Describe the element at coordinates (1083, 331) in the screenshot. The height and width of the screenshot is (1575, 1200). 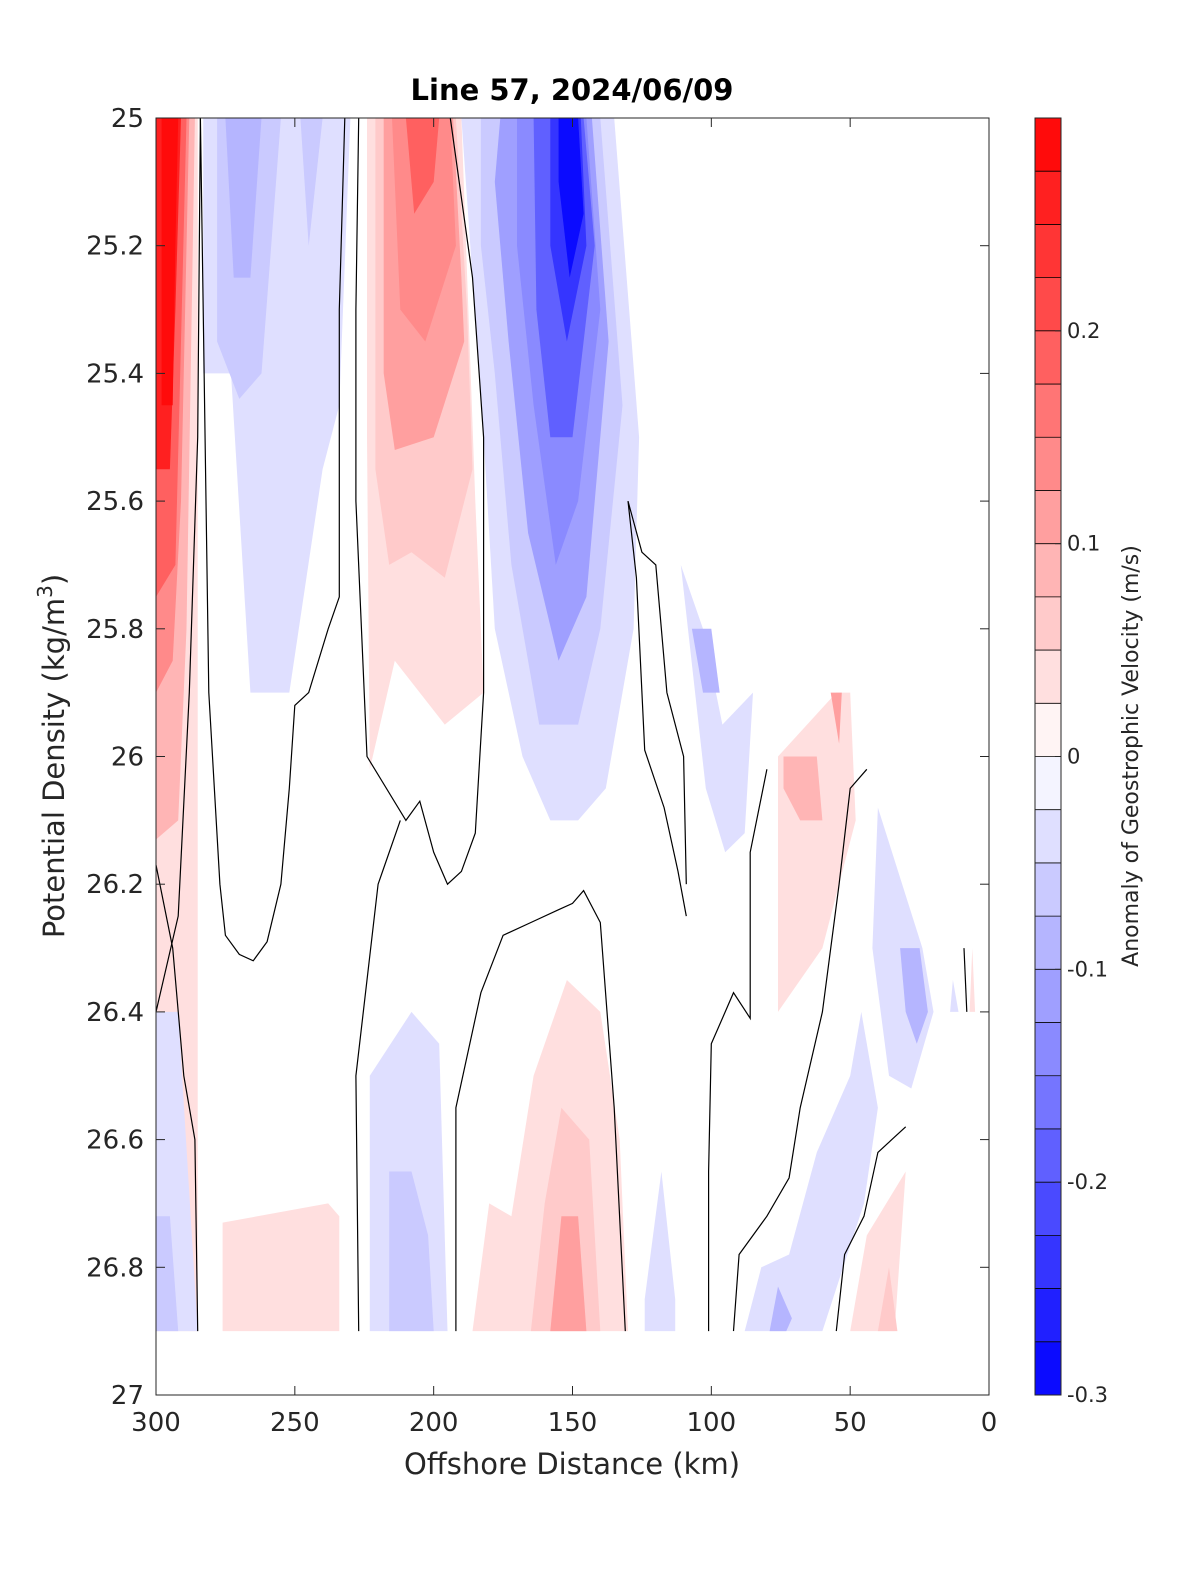
I see `colorbar-tick-label-0: 0.2` at that location.